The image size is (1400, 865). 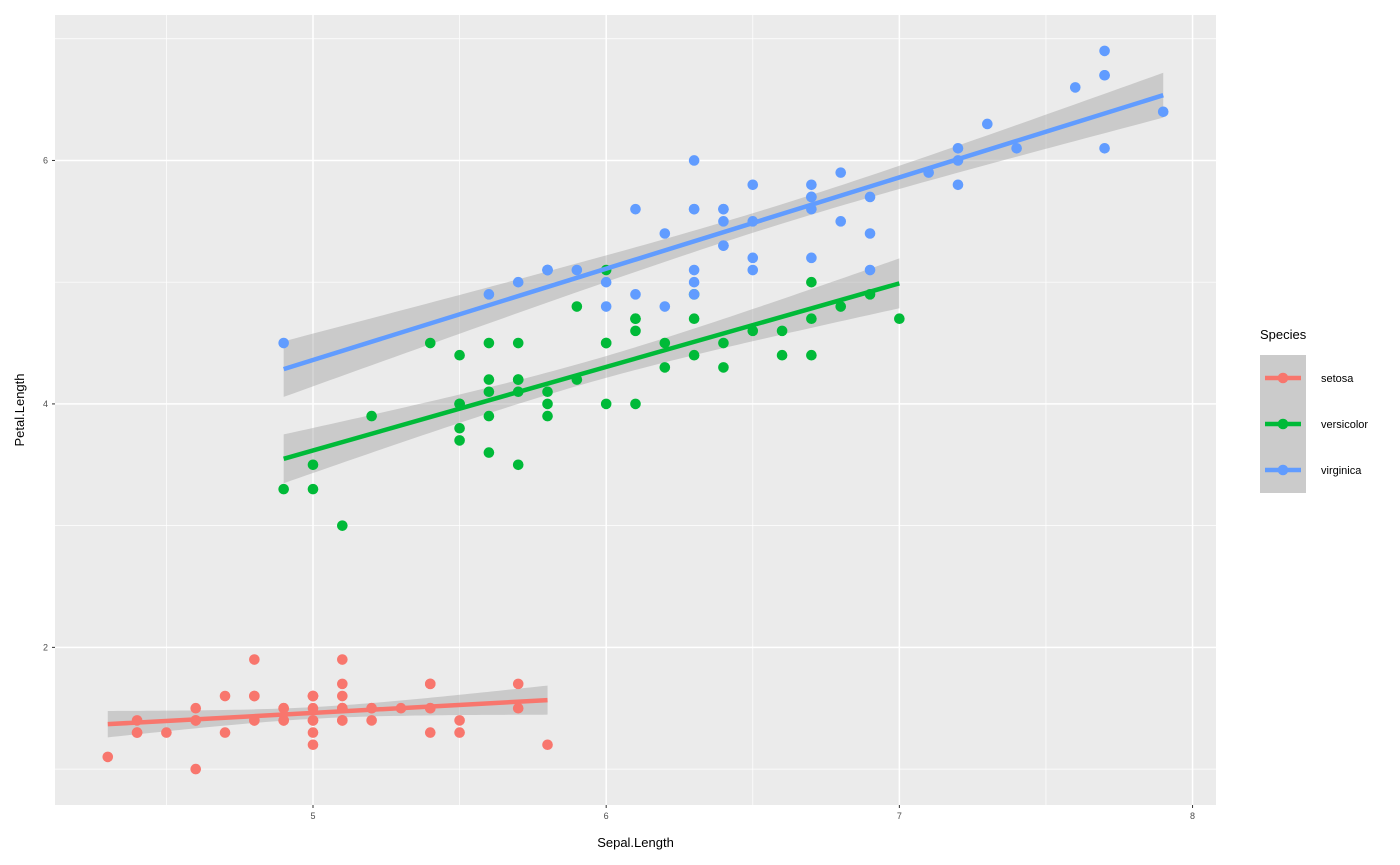 I want to click on legend-point-versicolor, so click(x=1283, y=424).